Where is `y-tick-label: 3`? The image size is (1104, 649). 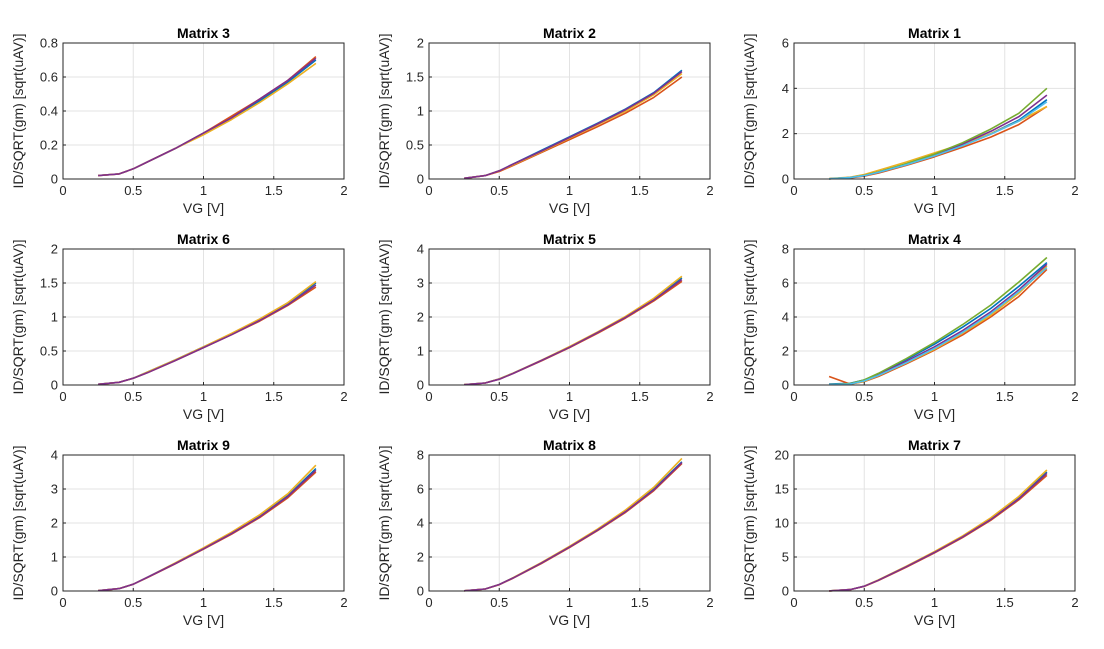 y-tick-label: 3 is located at coordinates (420, 283).